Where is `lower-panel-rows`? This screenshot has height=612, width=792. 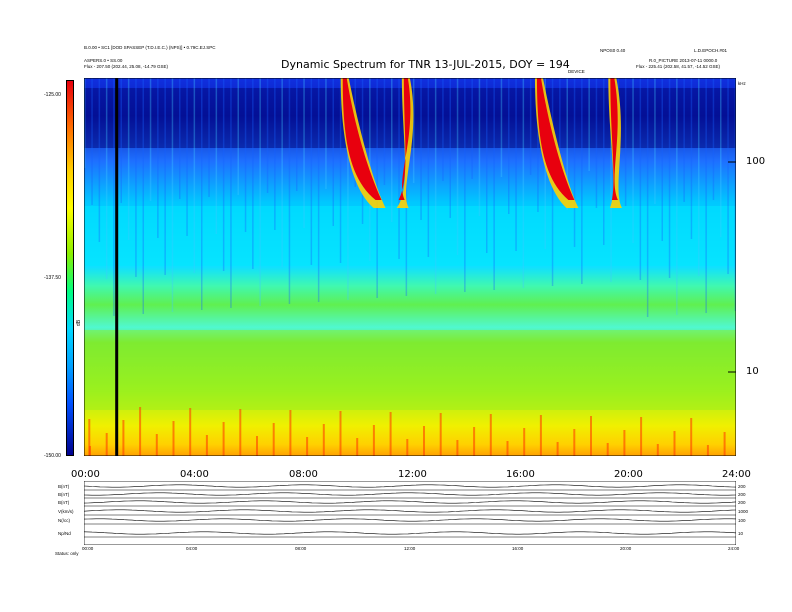
lower-panel-rows is located at coordinates (410, 511).